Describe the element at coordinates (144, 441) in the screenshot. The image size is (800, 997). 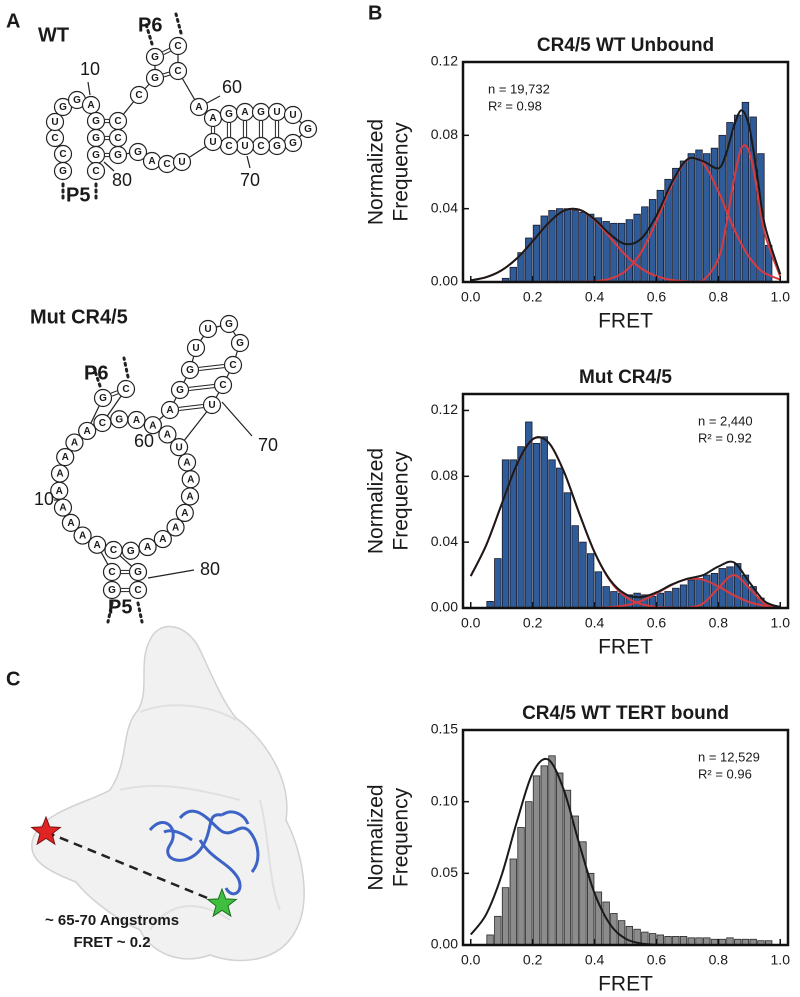
I see `position-number: 60` at that location.